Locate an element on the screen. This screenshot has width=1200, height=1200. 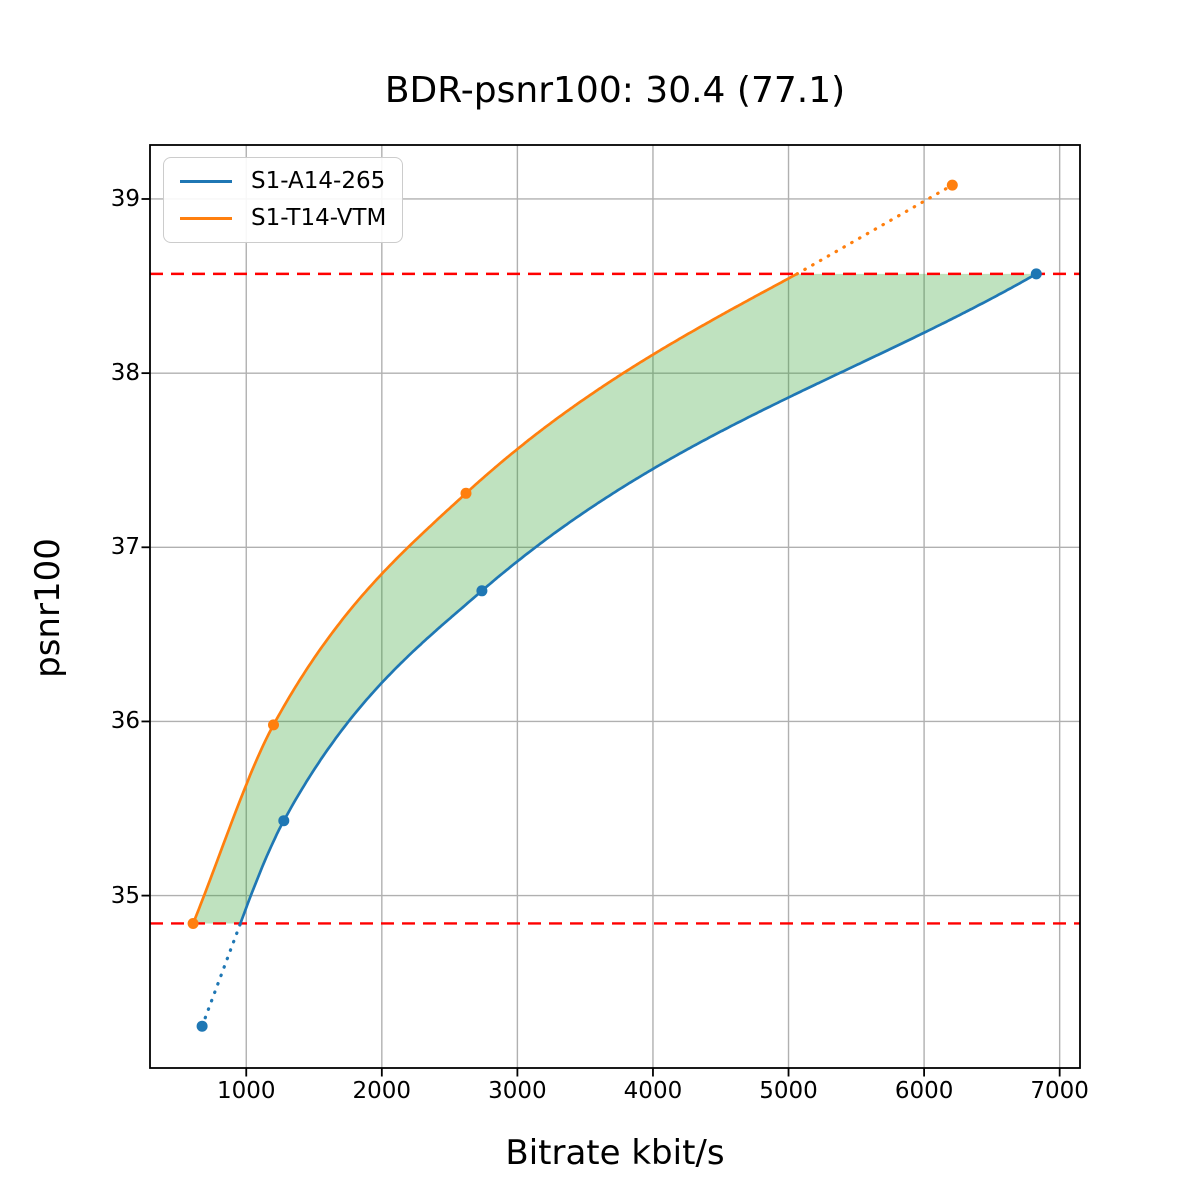
x-tick-label: 6000 is located at coordinates (924, 1091).